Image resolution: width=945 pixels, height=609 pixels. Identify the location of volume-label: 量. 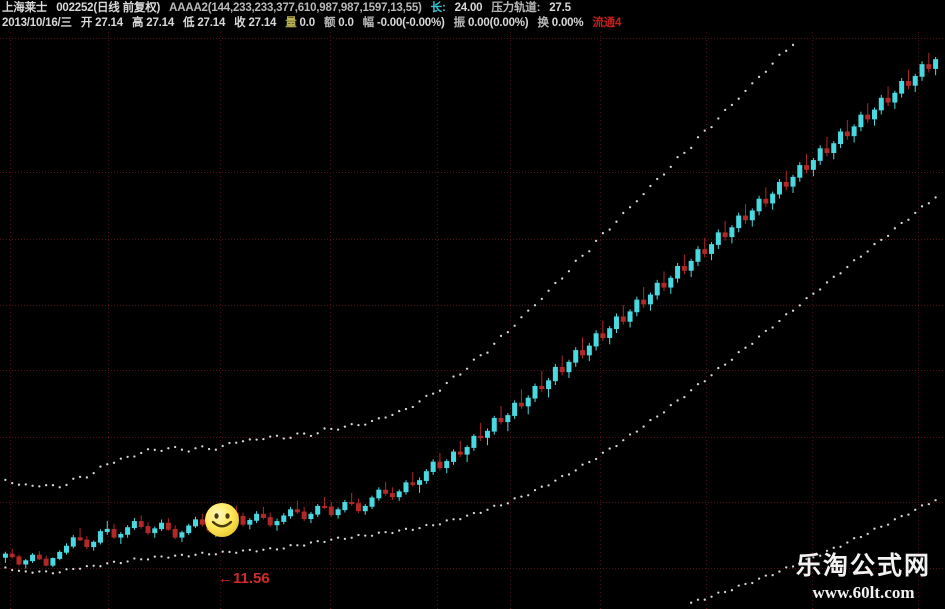
(291, 23).